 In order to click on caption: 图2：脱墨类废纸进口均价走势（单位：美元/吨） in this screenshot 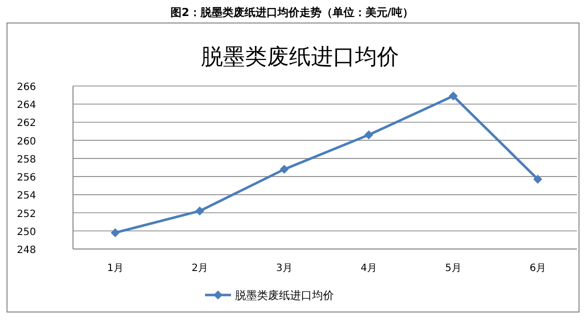, I will do `click(292, 12)`.